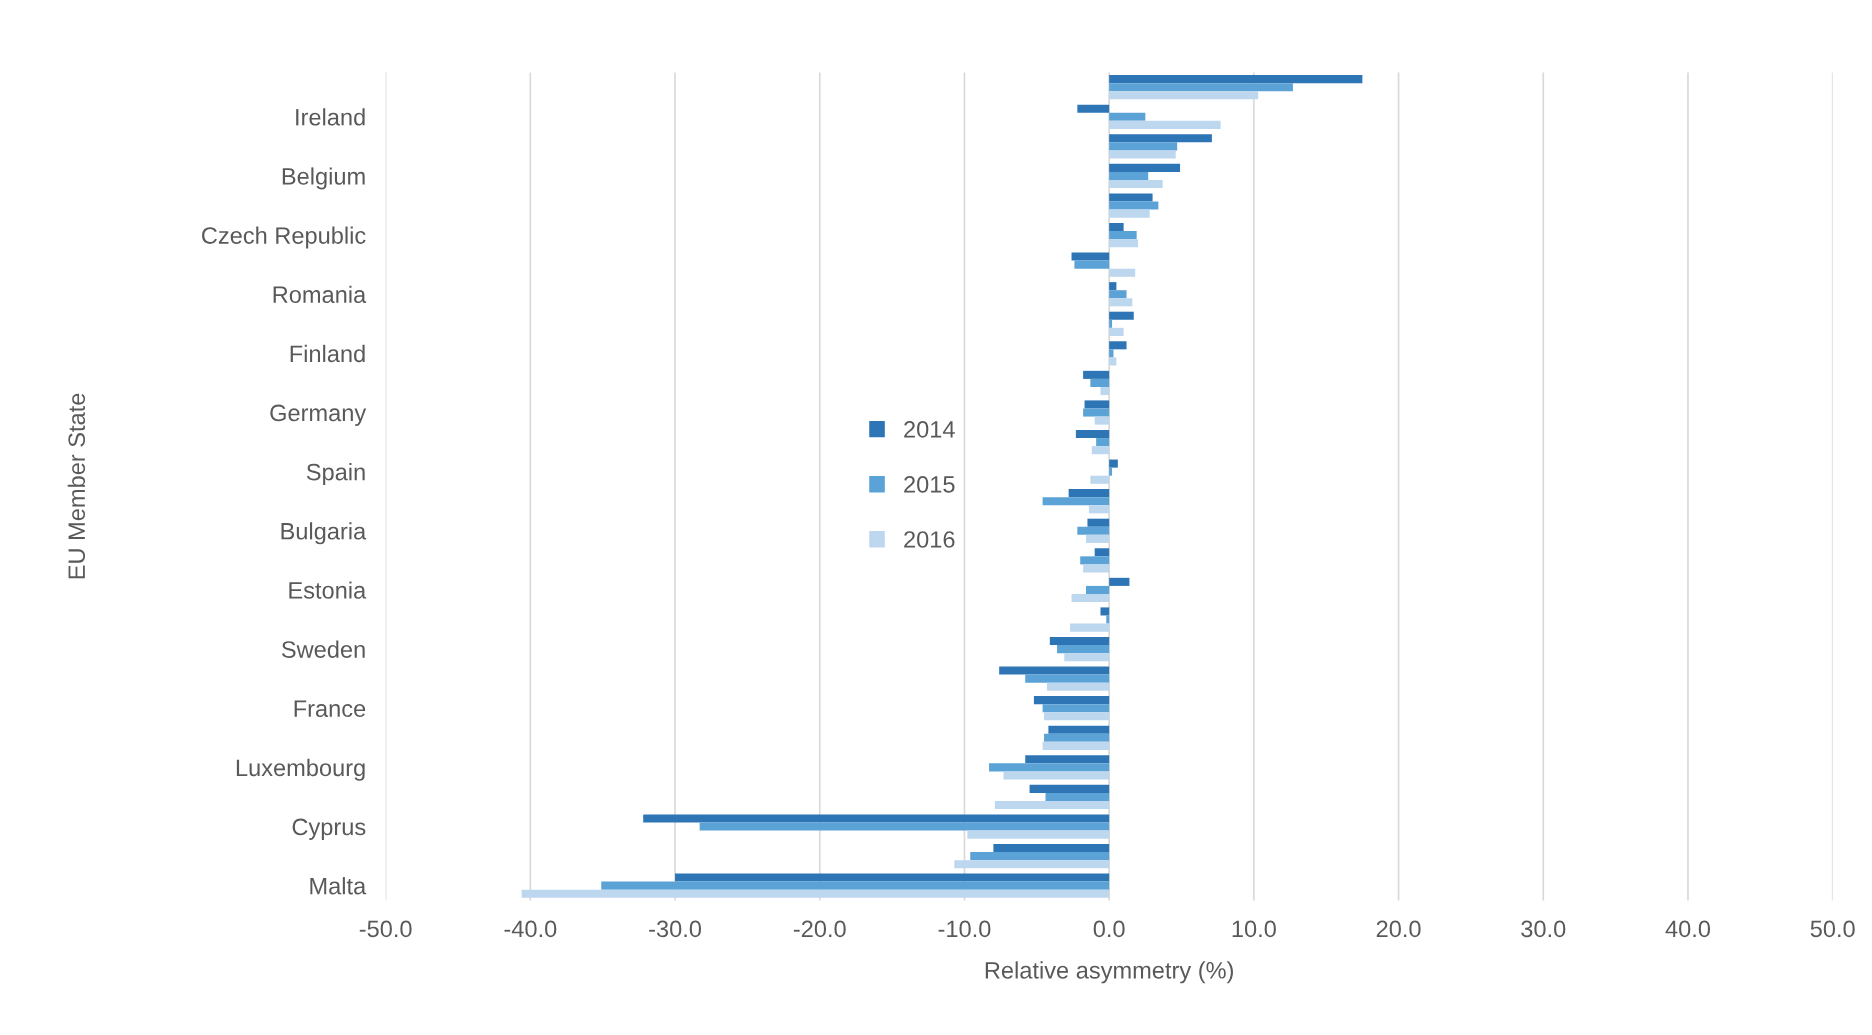 The height and width of the screenshot is (1035, 1872). What do you see at coordinates (330, 117) in the screenshot?
I see `y-tick-label: Ireland` at bounding box center [330, 117].